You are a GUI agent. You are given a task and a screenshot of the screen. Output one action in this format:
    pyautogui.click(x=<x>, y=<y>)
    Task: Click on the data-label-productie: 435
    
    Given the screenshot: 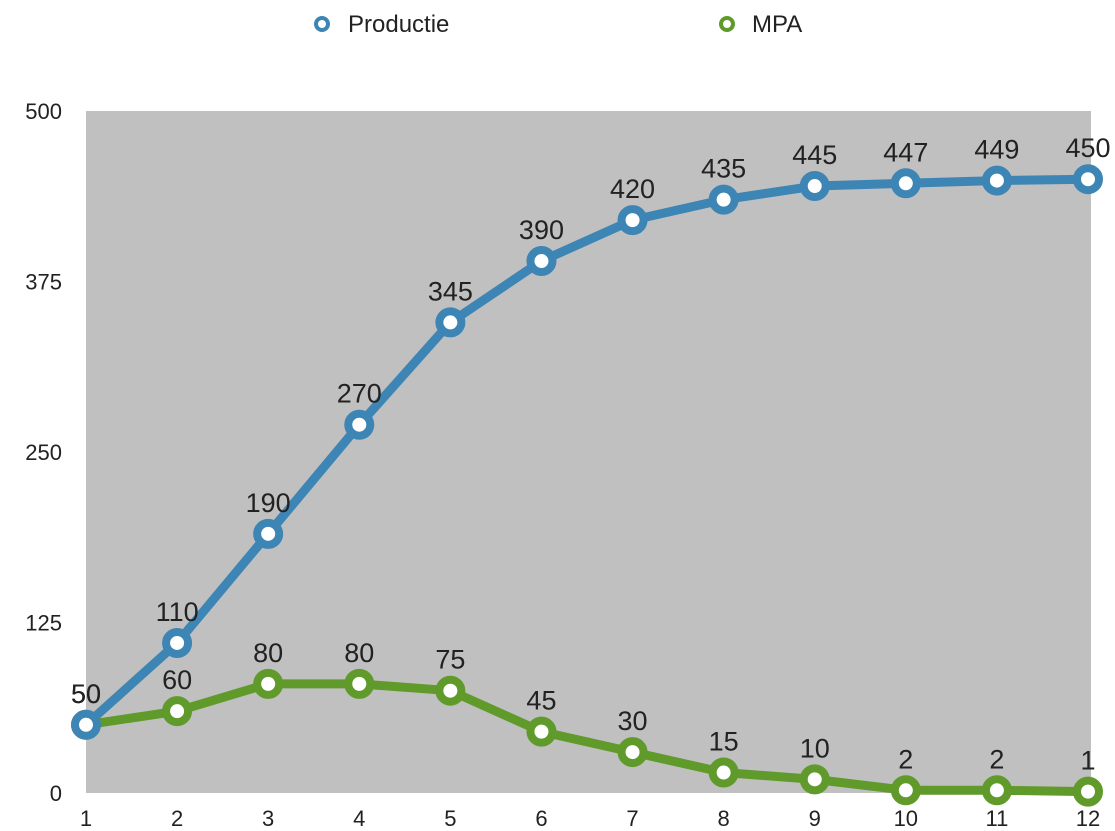 What is the action you would take?
    pyautogui.click(x=723, y=169)
    